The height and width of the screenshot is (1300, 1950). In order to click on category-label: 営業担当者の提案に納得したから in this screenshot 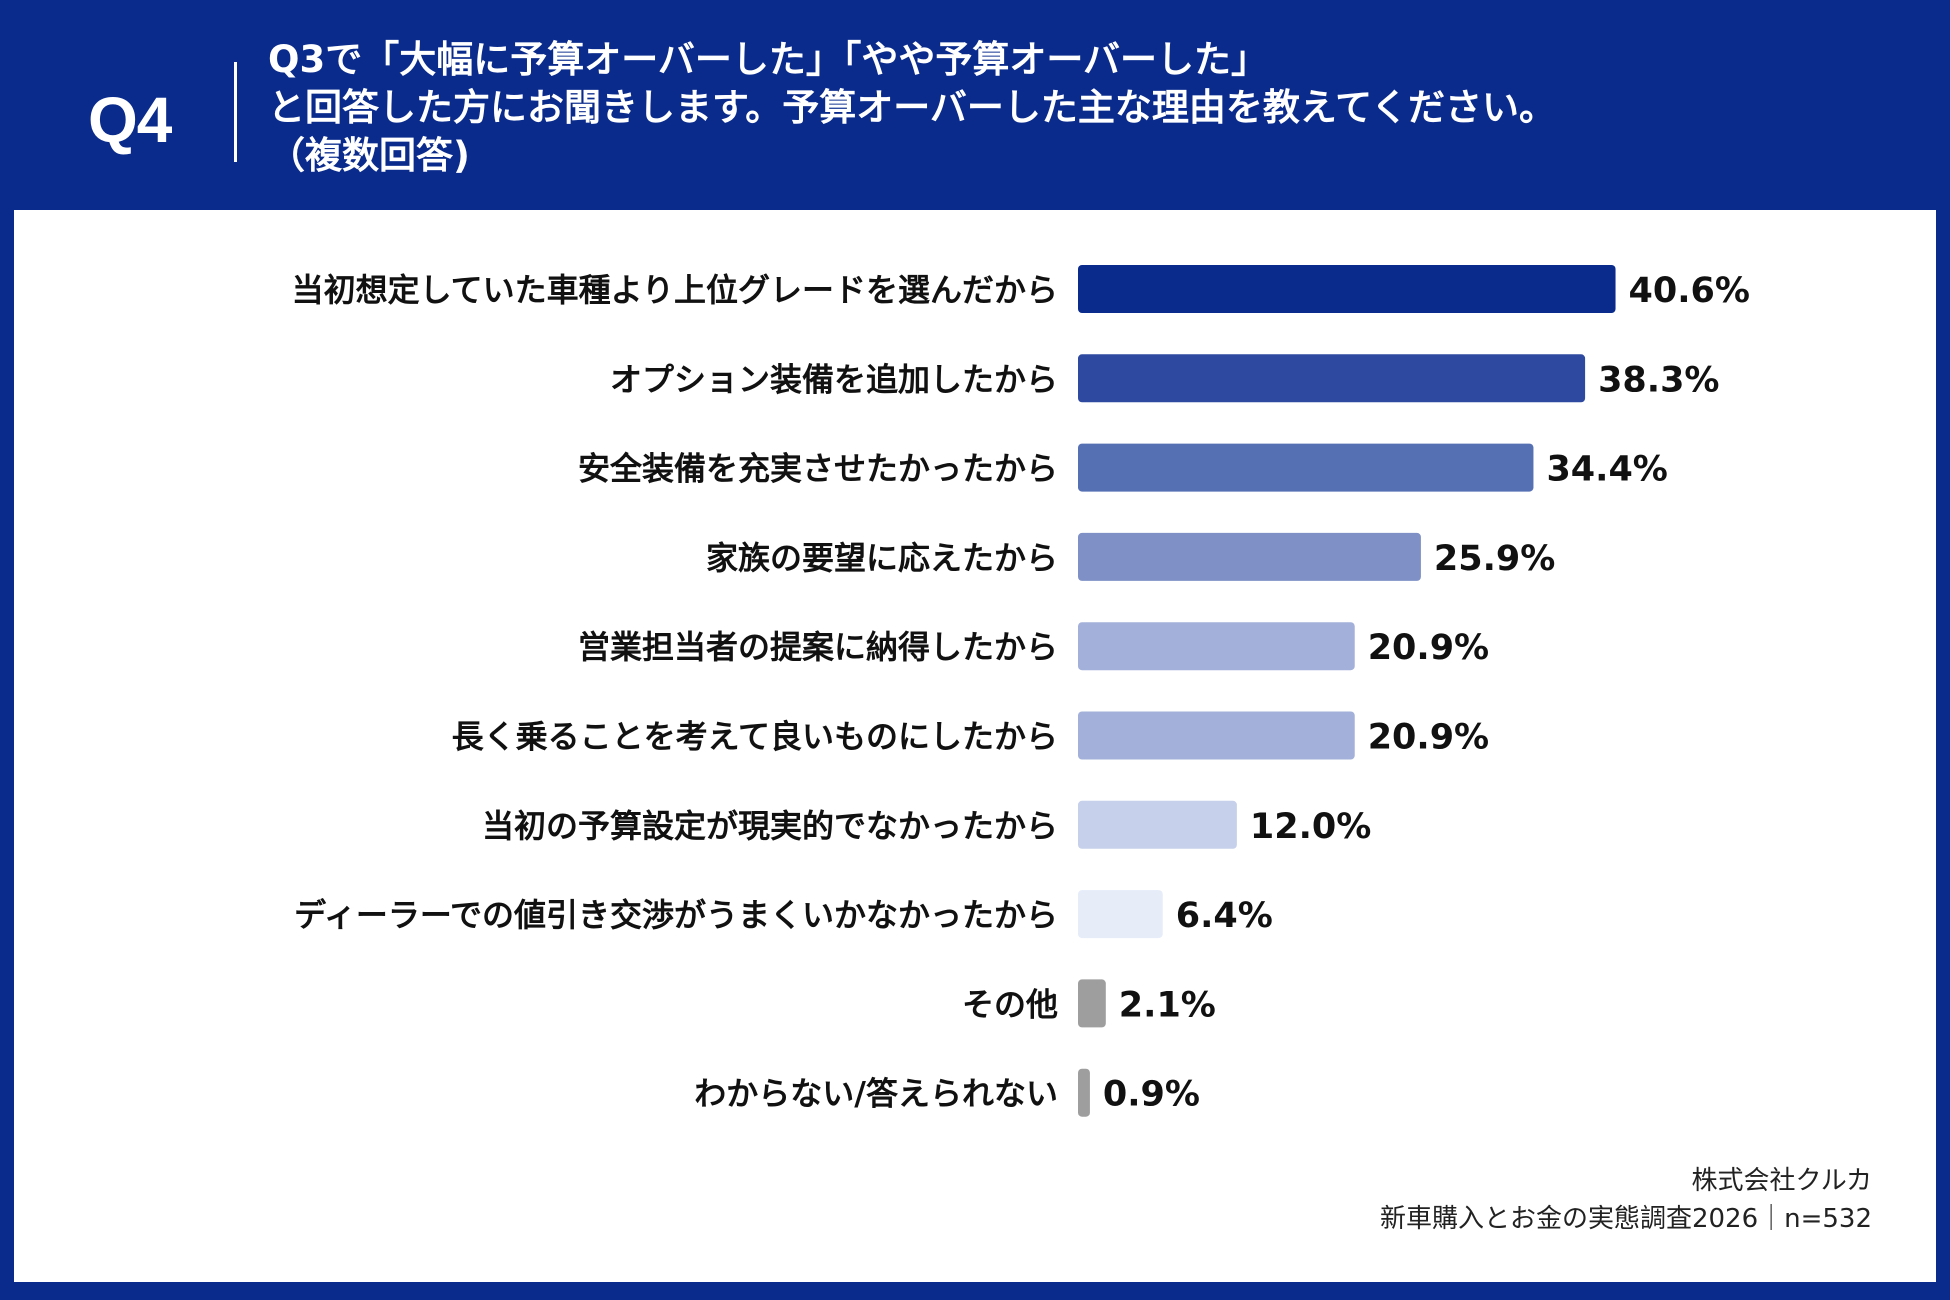, I will do `click(818, 647)`.